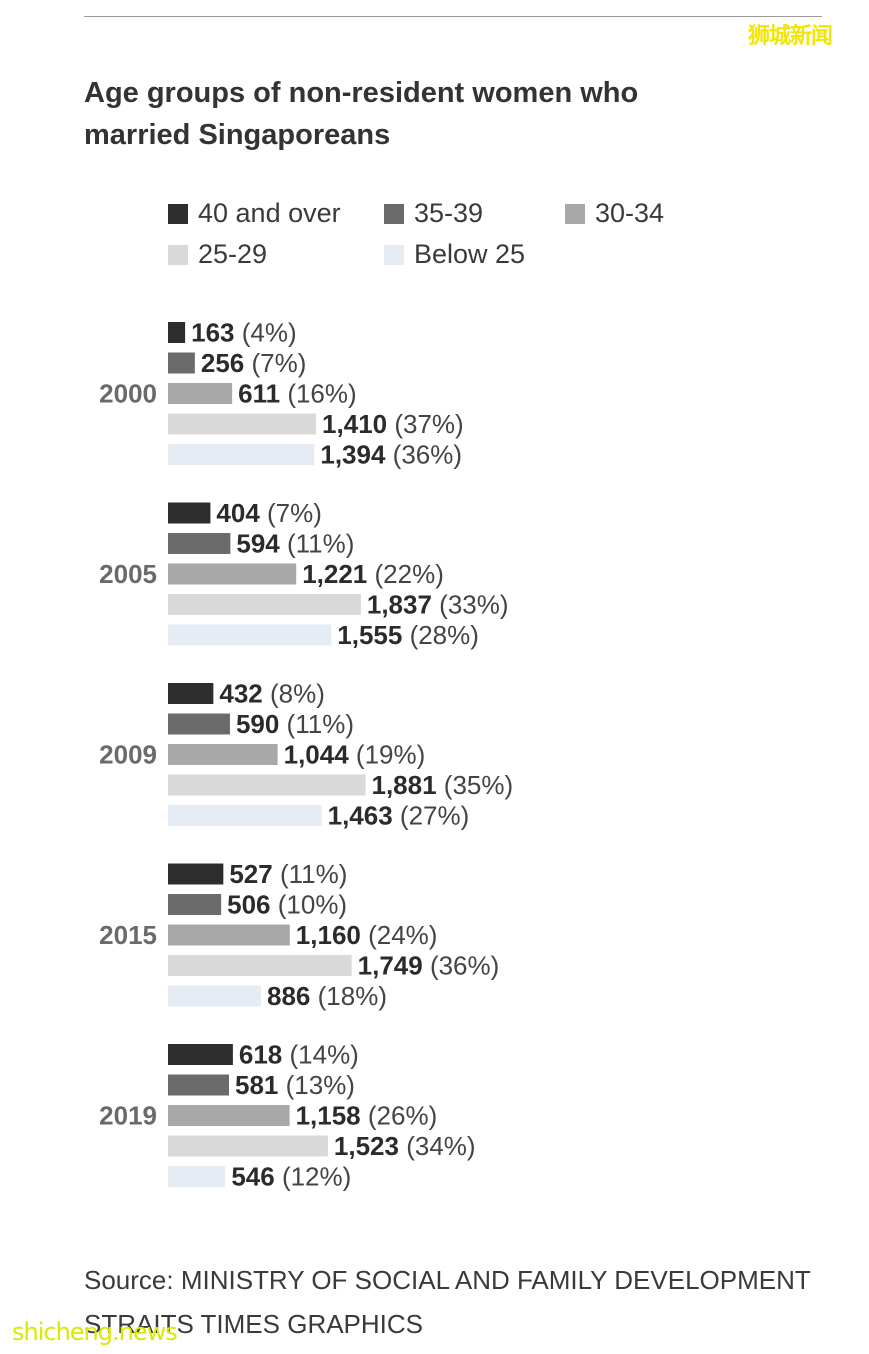  What do you see at coordinates (233, 254) in the screenshot?
I see `legend-label: 25-29` at bounding box center [233, 254].